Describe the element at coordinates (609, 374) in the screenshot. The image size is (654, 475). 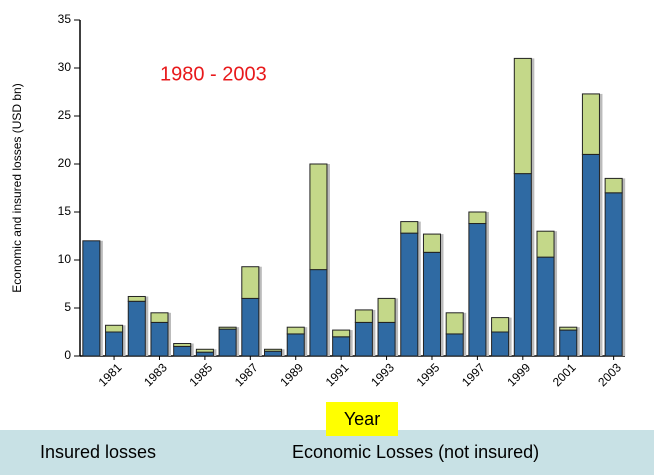
I see `x-tick-label: 2003` at that location.